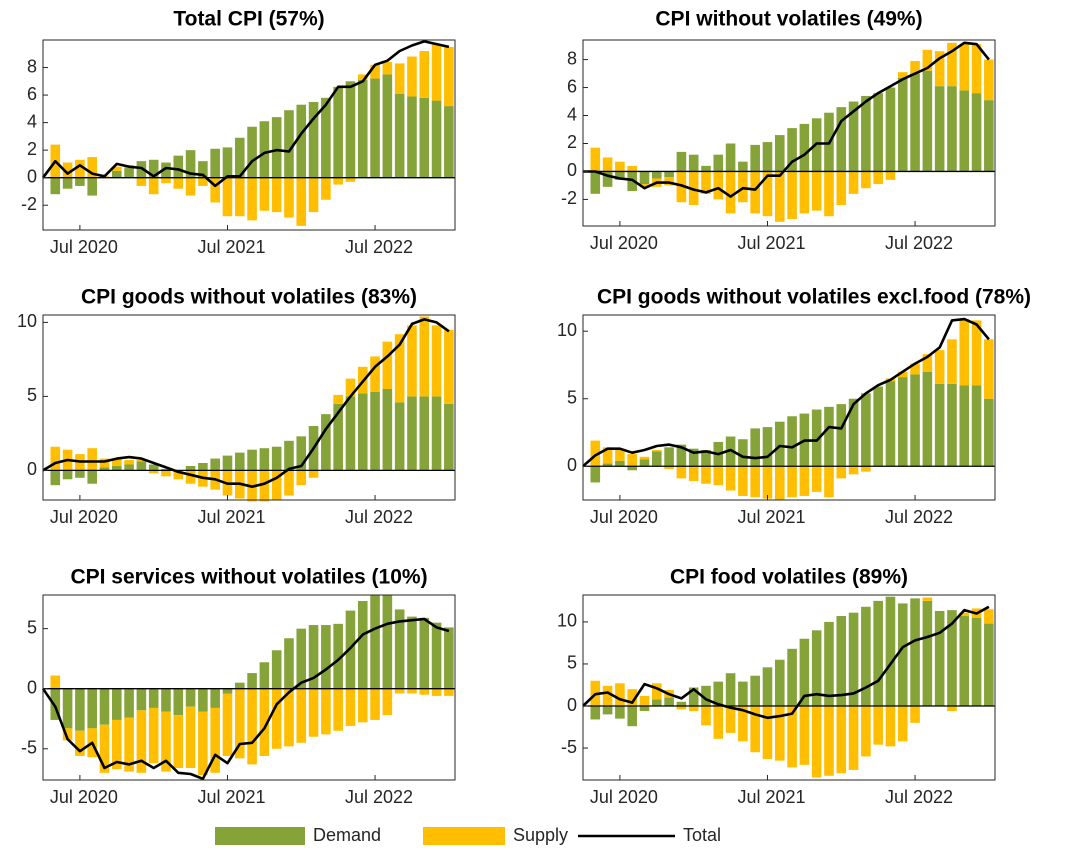 This screenshot has width=1081, height=852. I want to click on y-tick-label: 10, so click(27, 321).